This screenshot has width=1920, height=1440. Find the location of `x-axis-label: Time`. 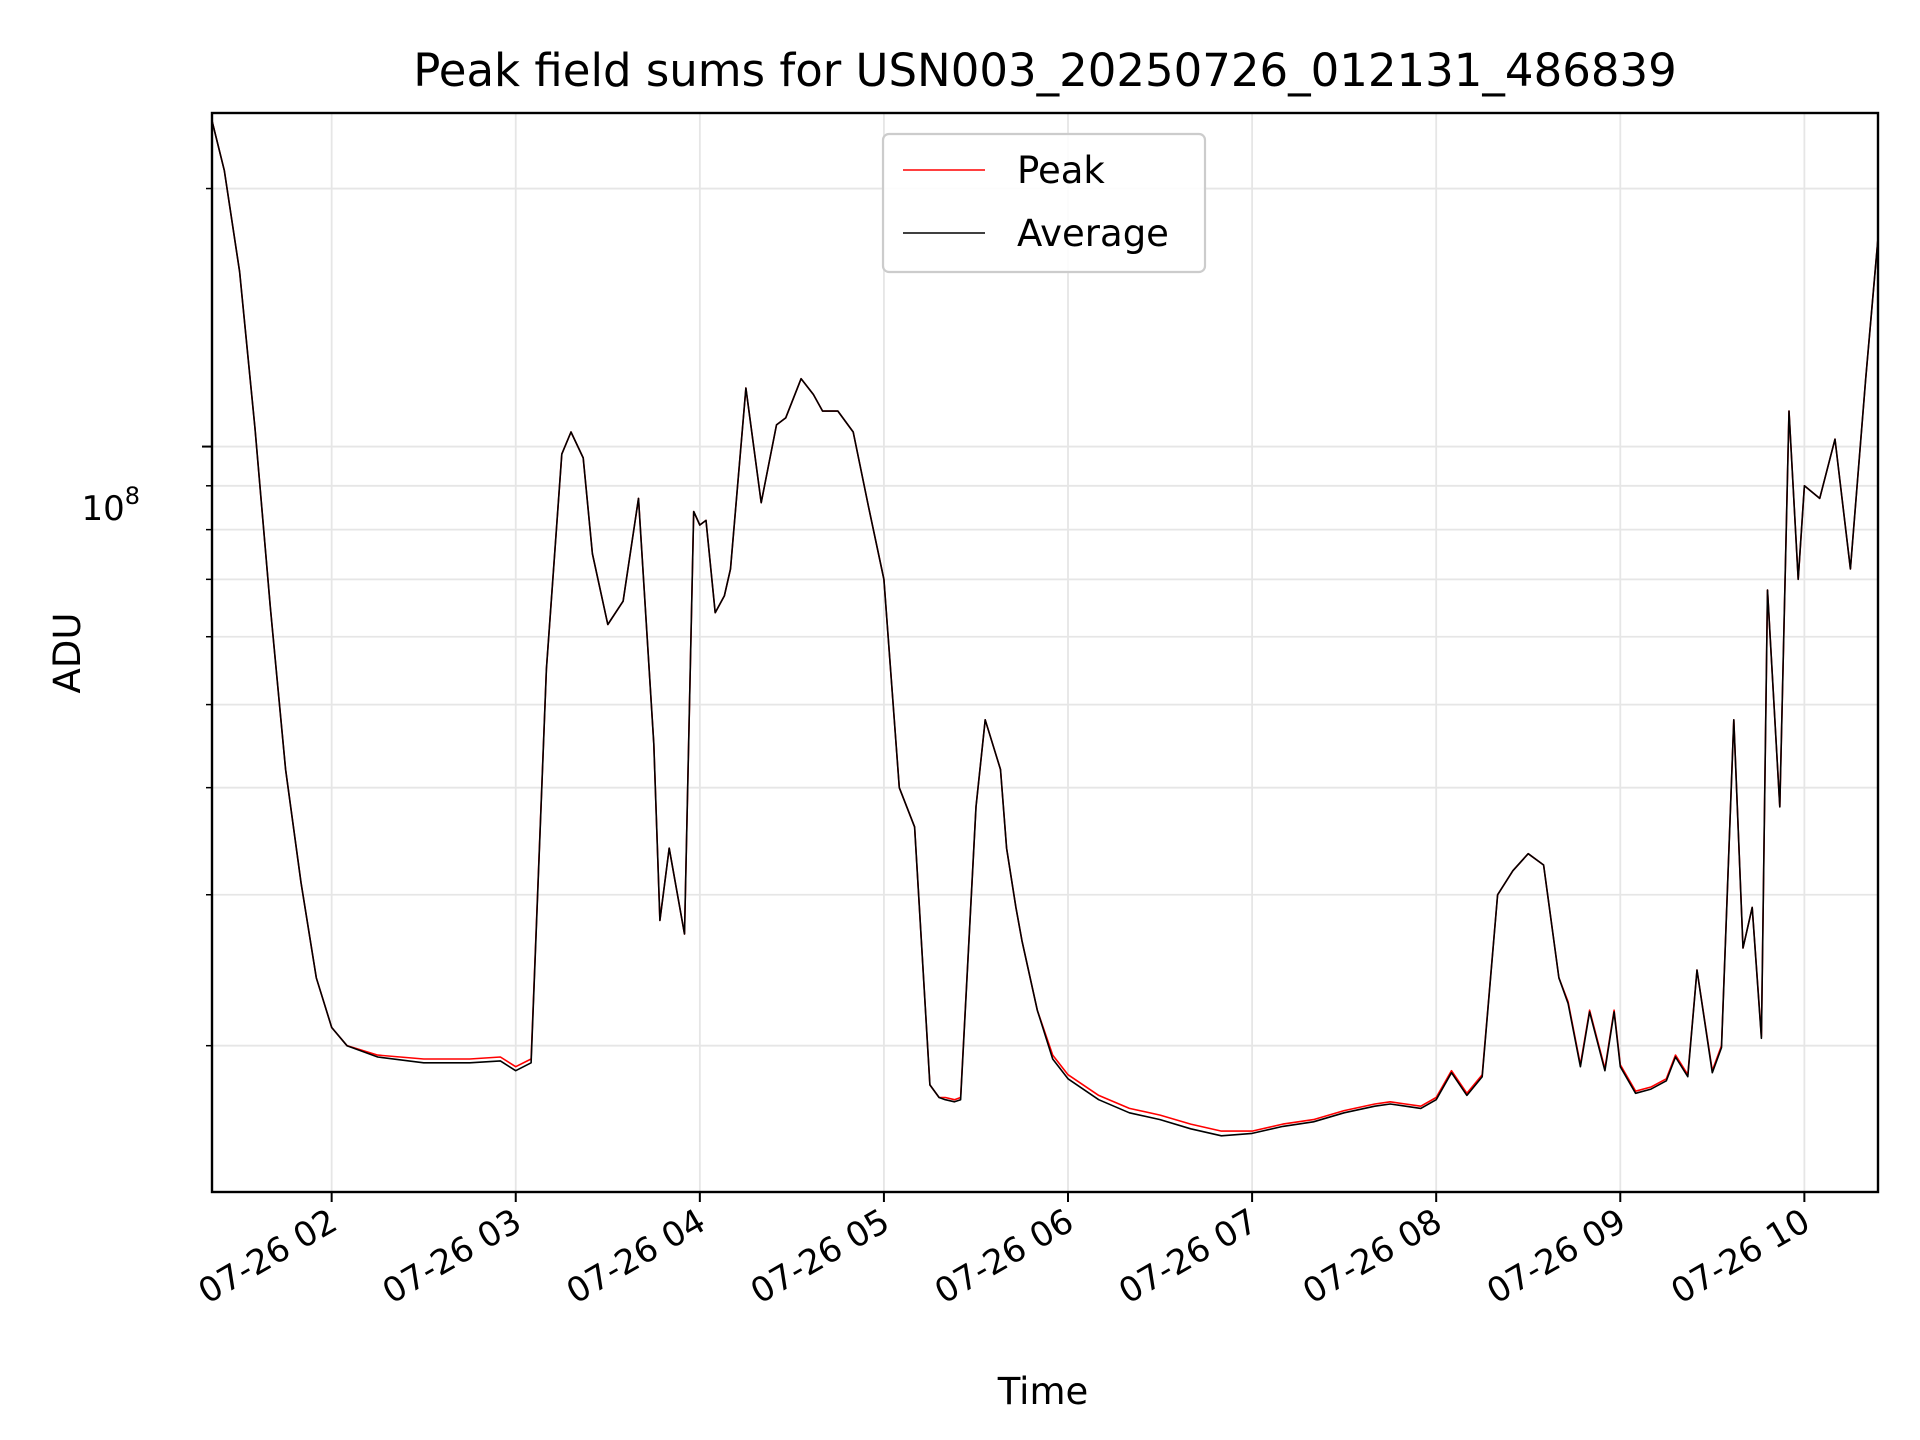

x-axis-label: Time is located at coordinates (1043, 1391).